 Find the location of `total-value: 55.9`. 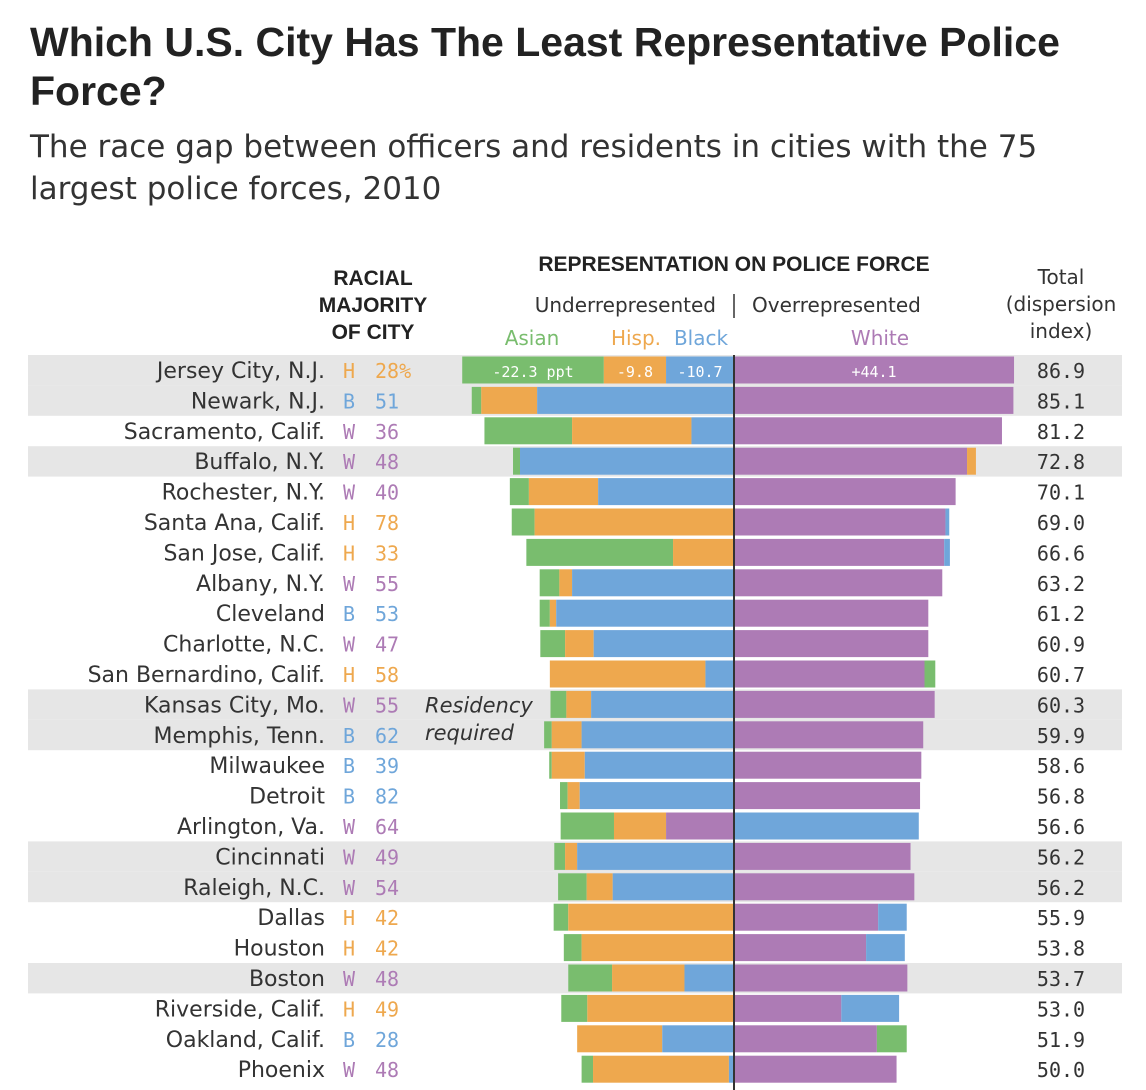

total-value: 55.9 is located at coordinates (1061, 918).